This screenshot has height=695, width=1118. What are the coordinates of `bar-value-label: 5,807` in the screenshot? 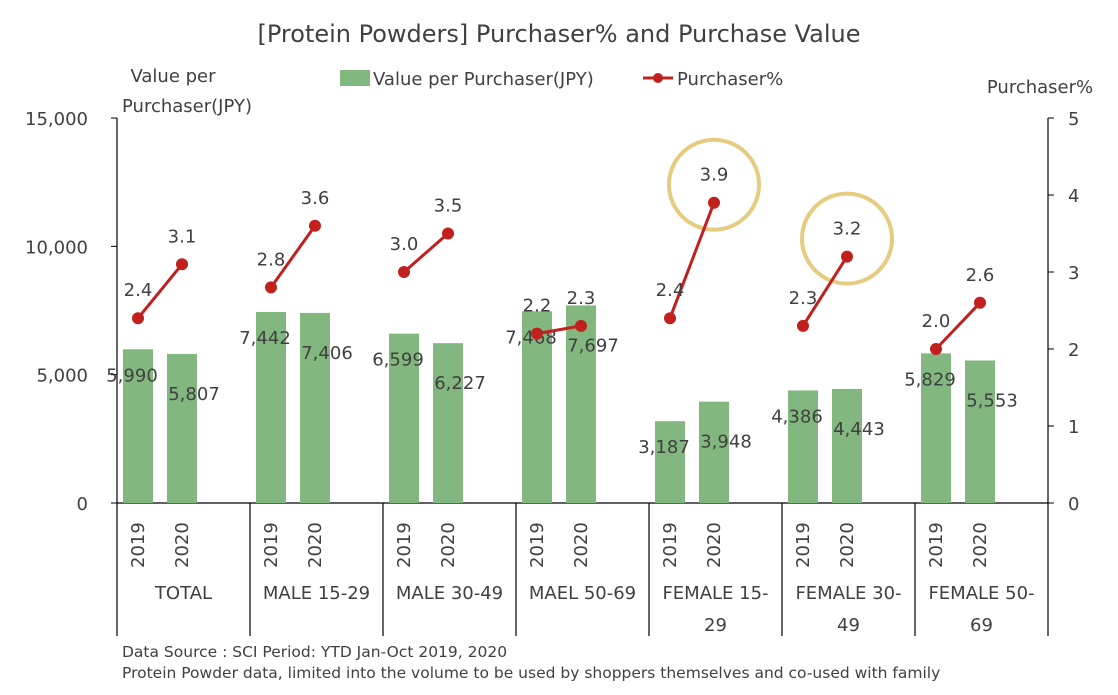 It's located at (194, 394).